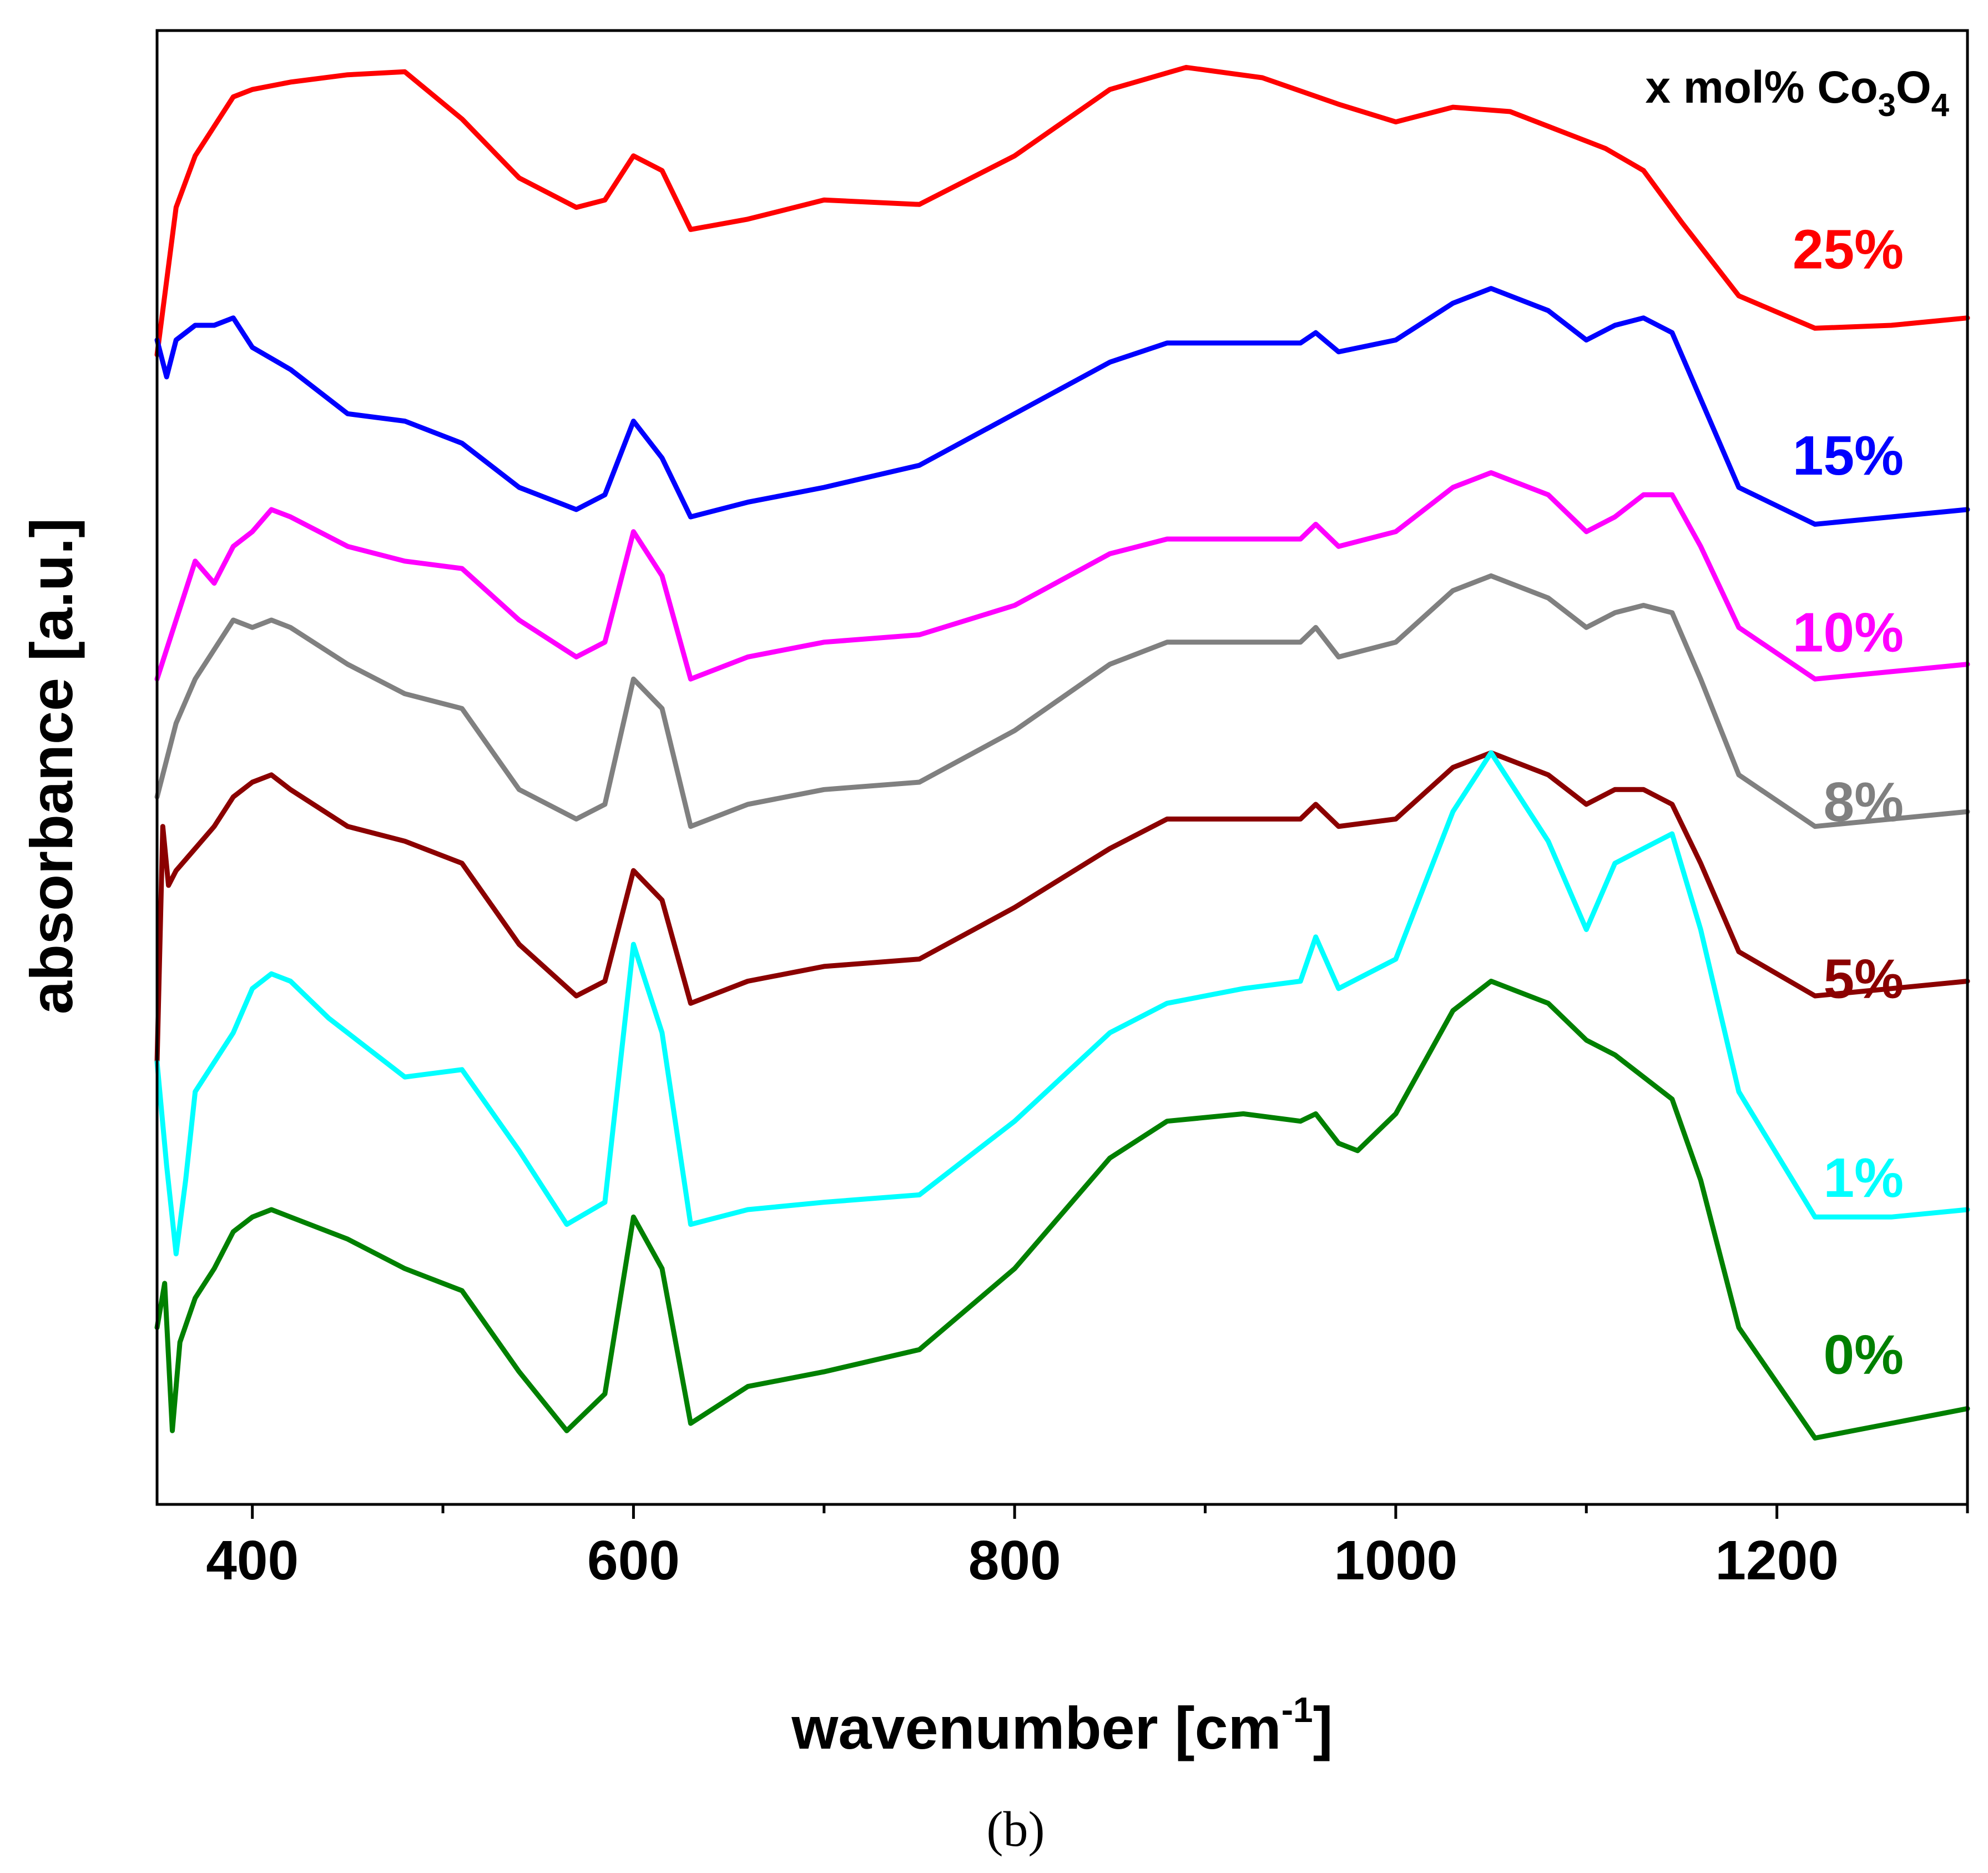 This screenshot has height=1873, width=1988. What do you see at coordinates (1864, 1178) in the screenshot?
I see `series-label-1: 1%` at bounding box center [1864, 1178].